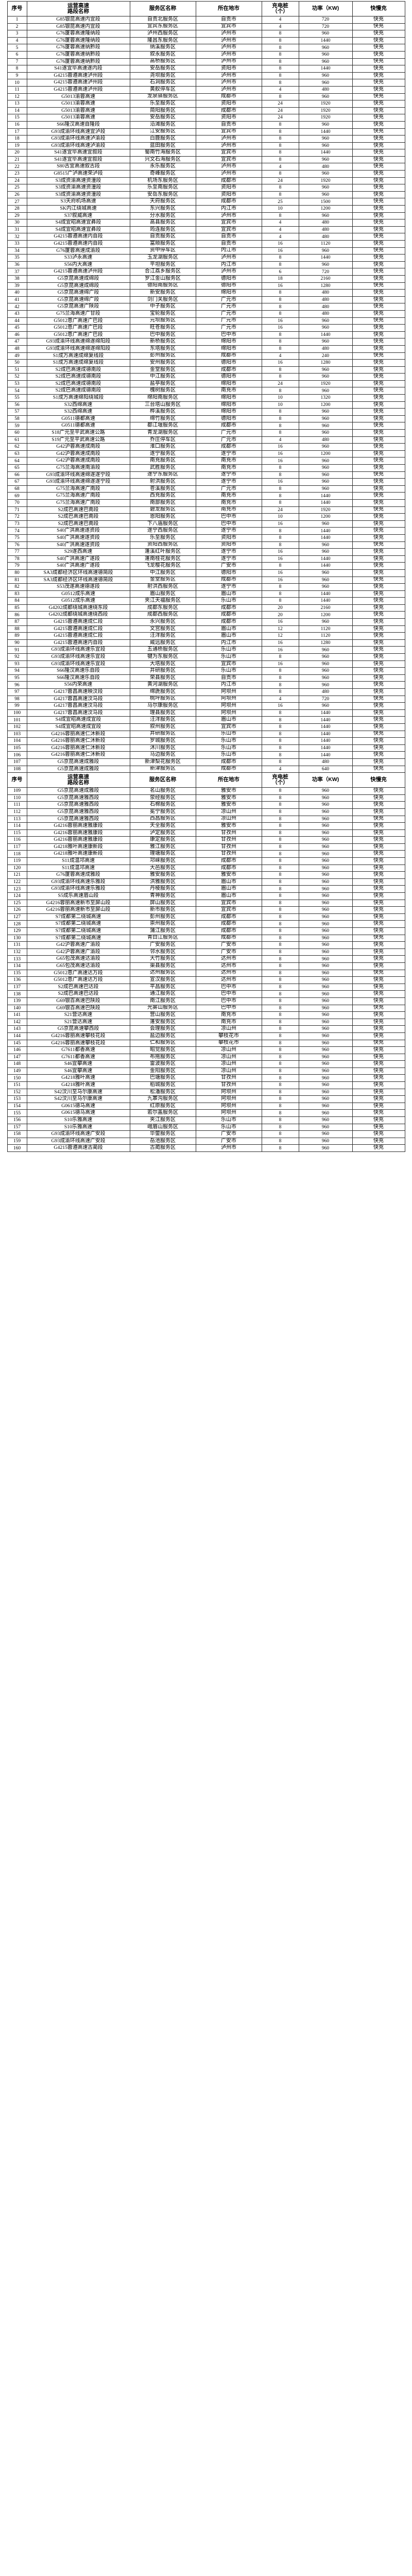 This screenshot has width=412, height=2576. I want to click on cell-service-area: 乐至服务区, so click(163, 538).